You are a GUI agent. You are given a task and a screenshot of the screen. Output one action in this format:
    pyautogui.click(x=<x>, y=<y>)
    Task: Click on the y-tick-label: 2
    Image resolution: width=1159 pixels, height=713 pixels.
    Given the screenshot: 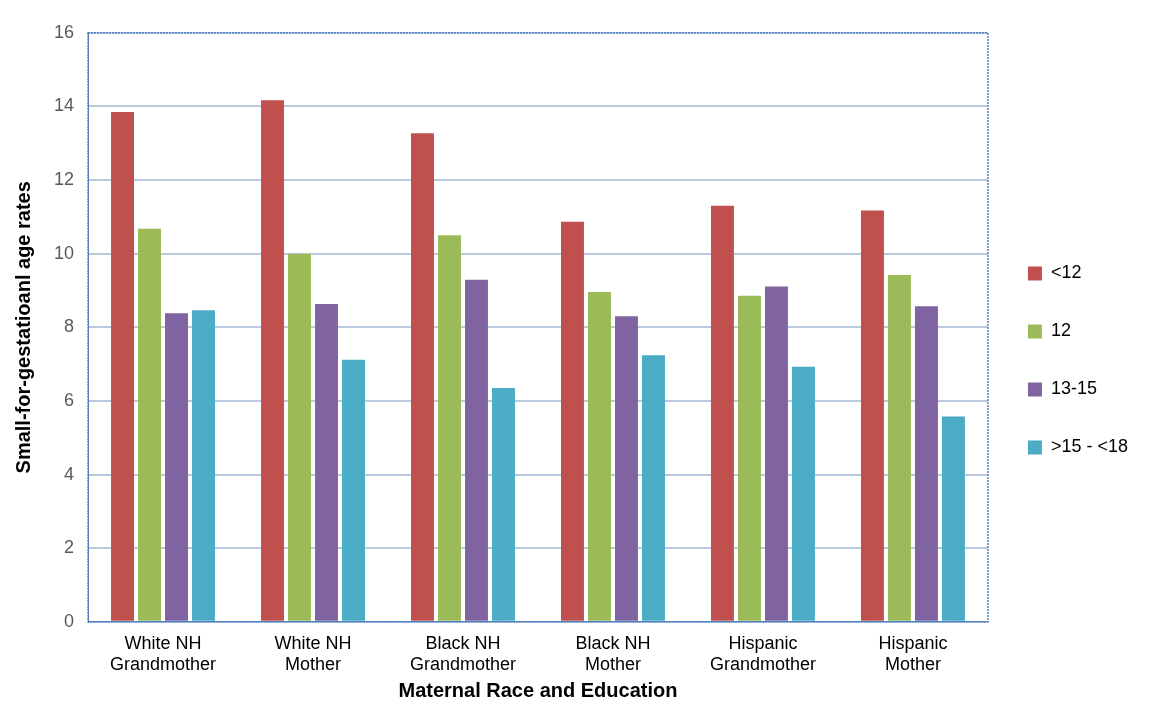 What is the action you would take?
    pyautogui.click(x=69, y=547)
    